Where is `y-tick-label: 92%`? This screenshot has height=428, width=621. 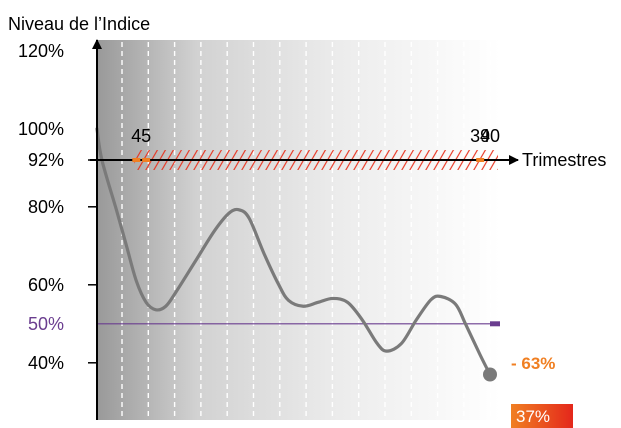
y-tick-label: 92% is located at coordinates (46, 160).